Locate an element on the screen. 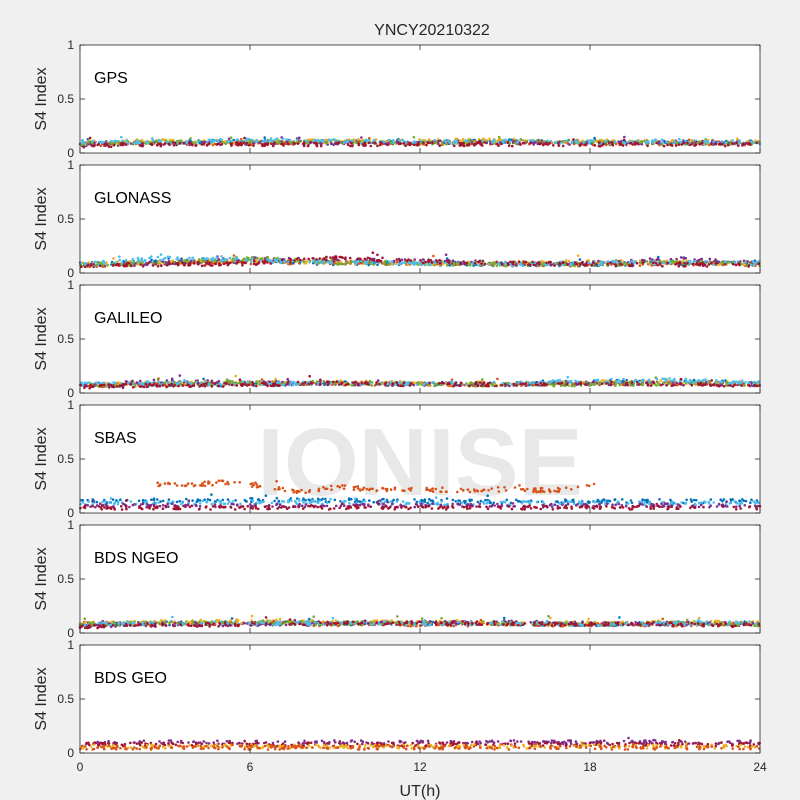 The image size is (800, 800). y-tick-label: 1 is located at coordinates (70, 45).